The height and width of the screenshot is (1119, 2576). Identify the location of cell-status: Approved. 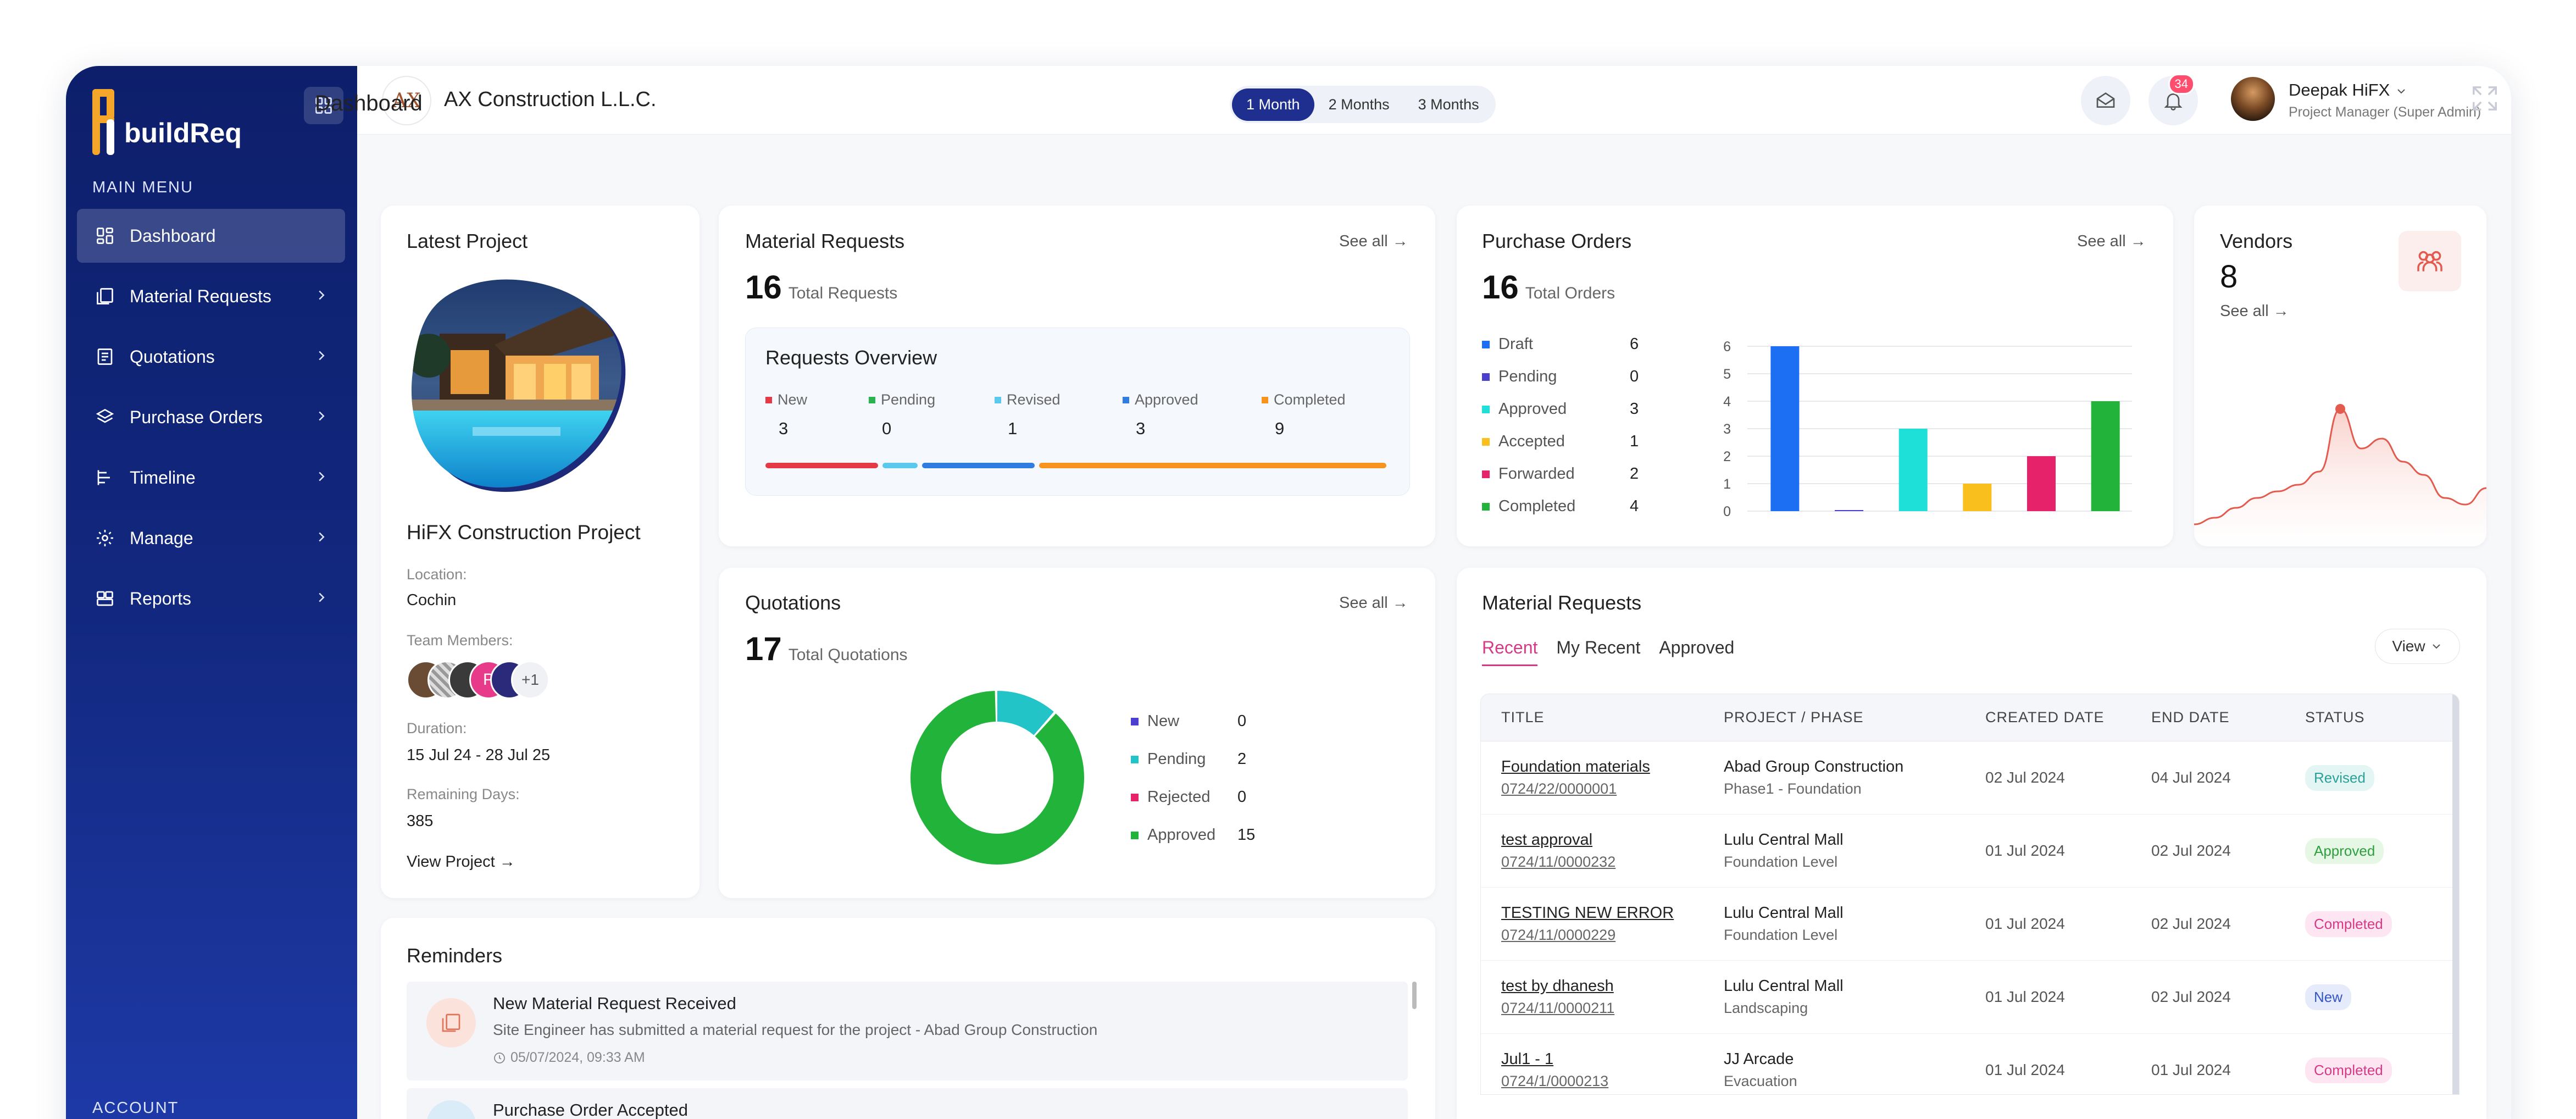
(2376, 851).